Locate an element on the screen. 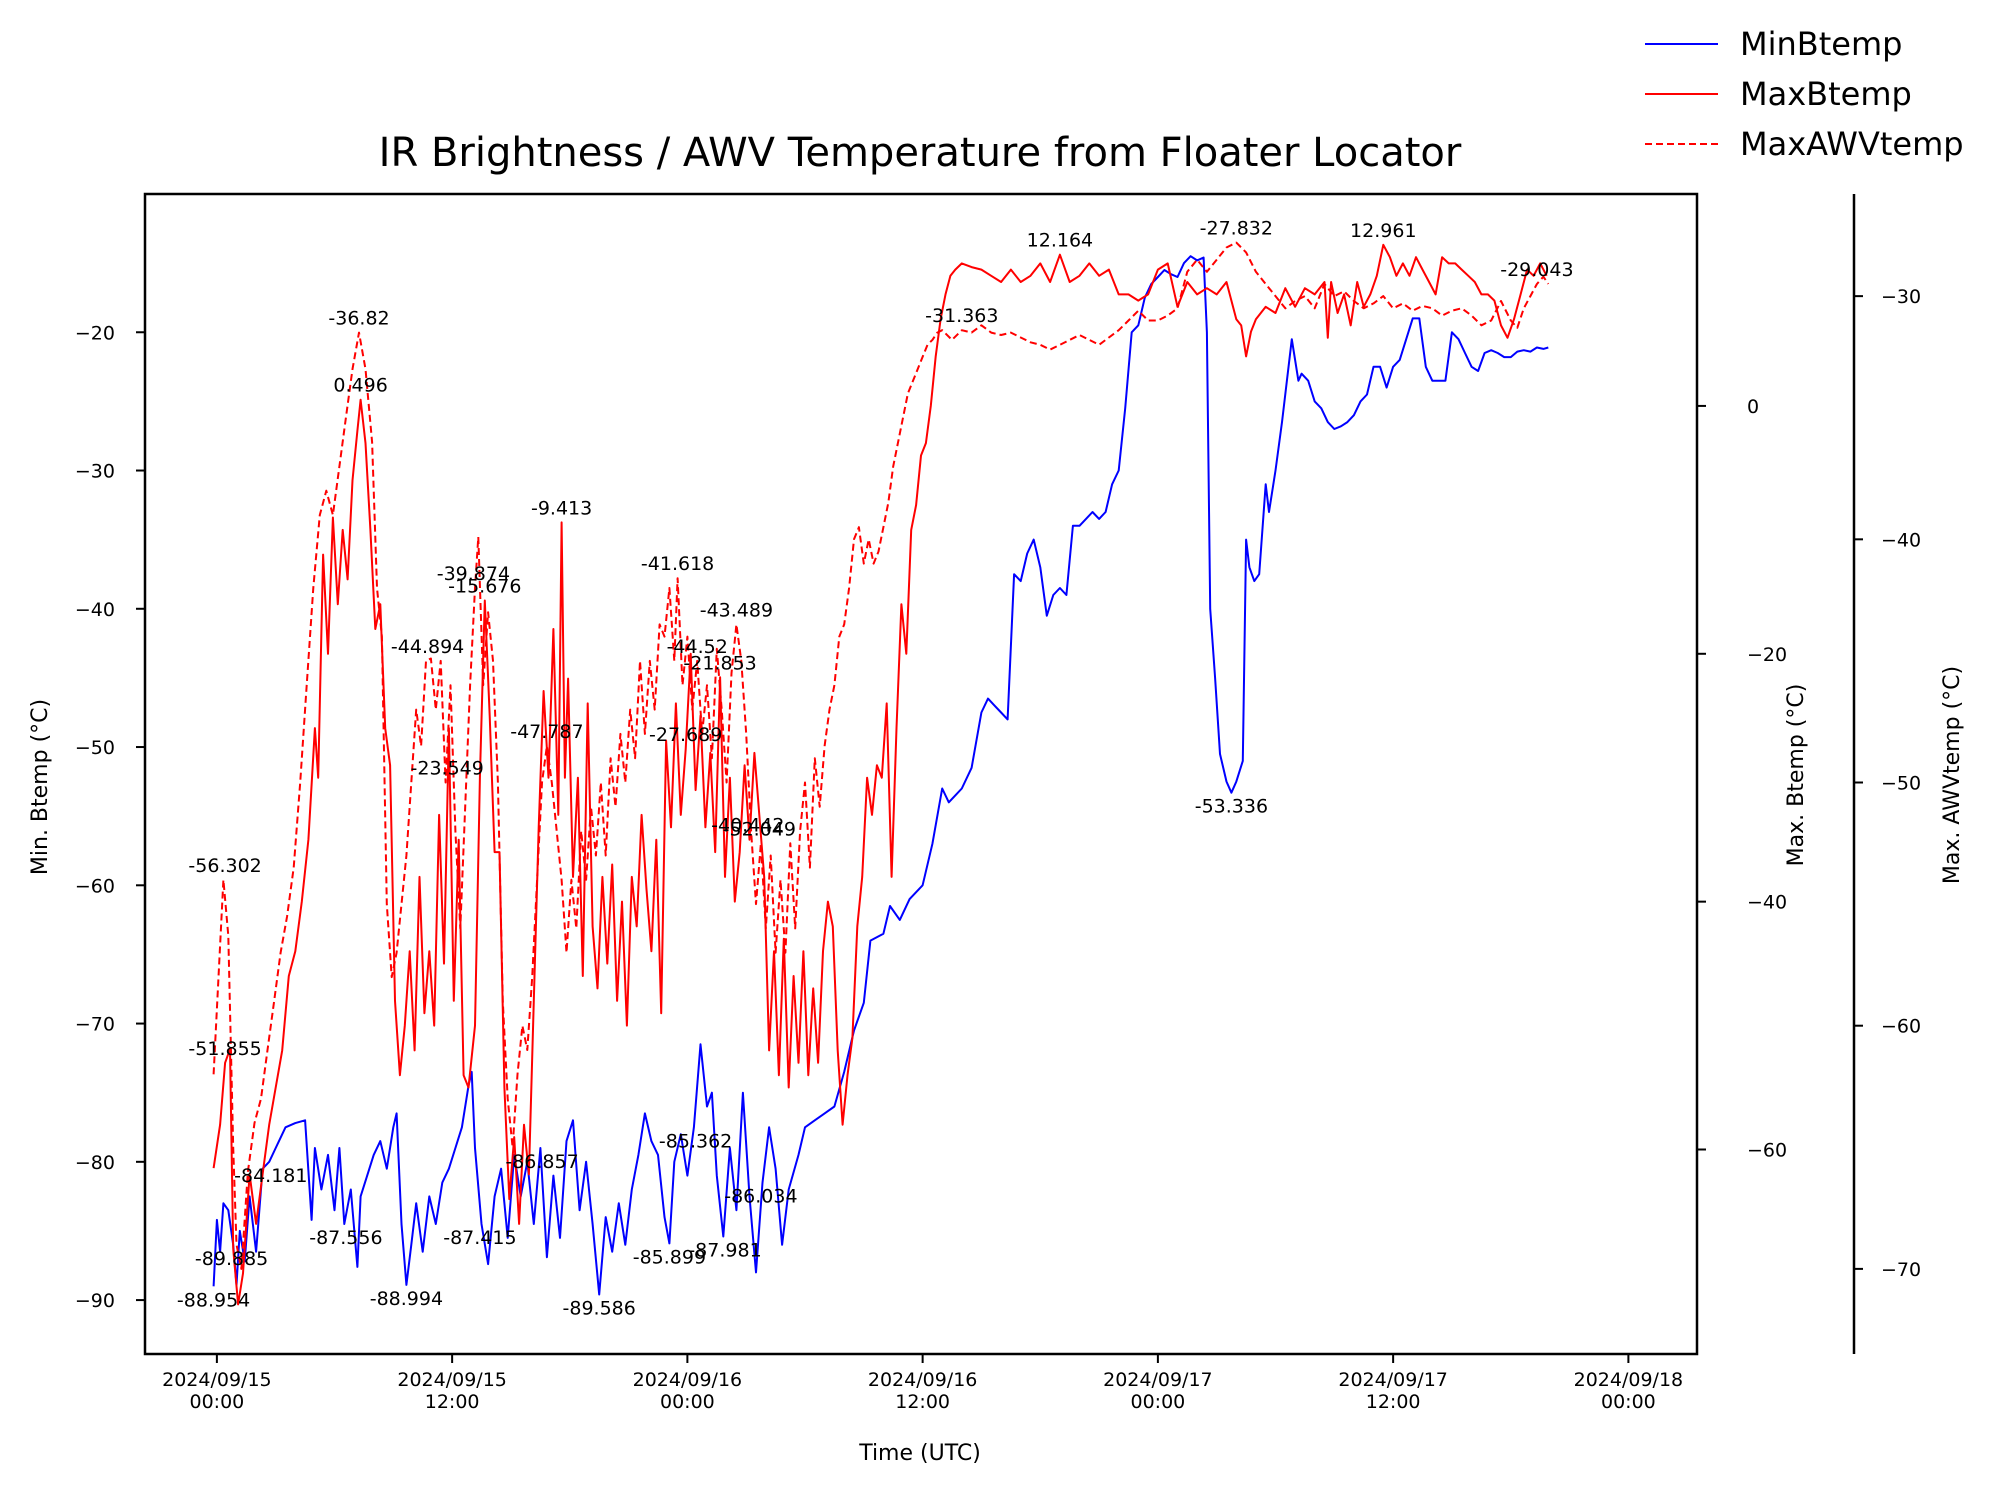 The image size is (1994, 1496). annotation-label: -85.899 is located at coordinates (669, 1257).